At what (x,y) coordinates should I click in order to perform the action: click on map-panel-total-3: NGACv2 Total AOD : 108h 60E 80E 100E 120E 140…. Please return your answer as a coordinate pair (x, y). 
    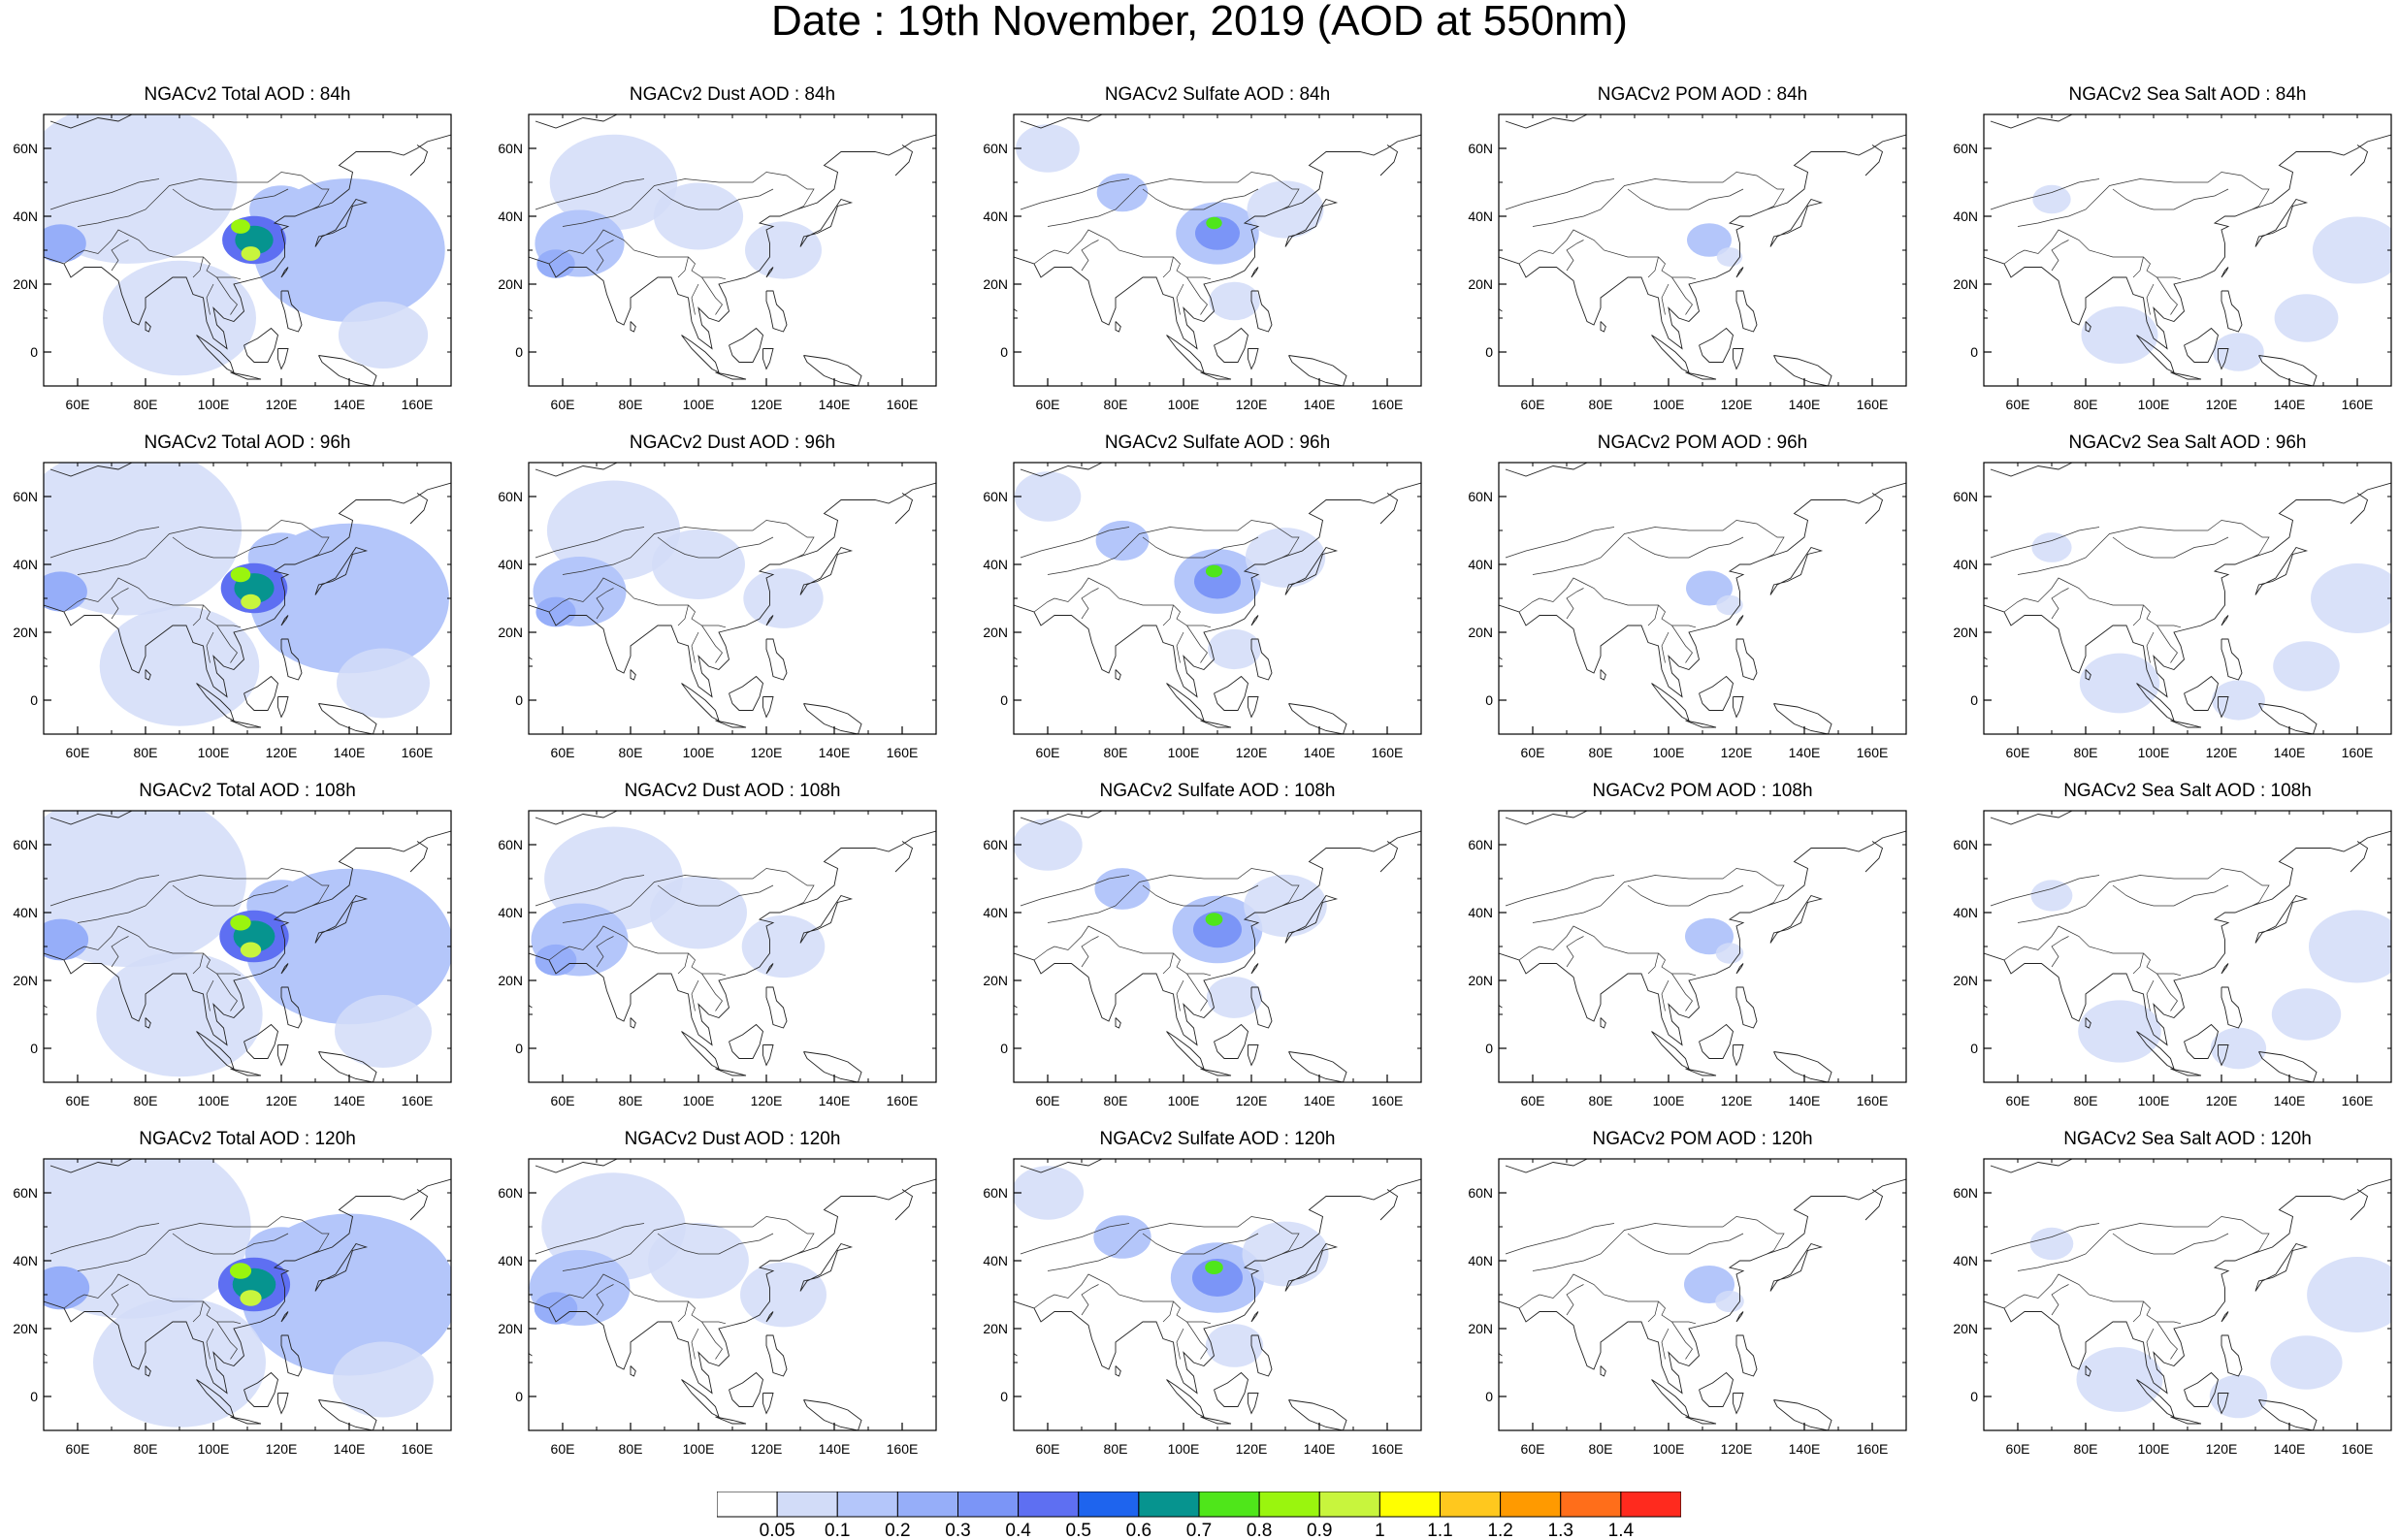
    Looking at the image, I should click on (248, 954).